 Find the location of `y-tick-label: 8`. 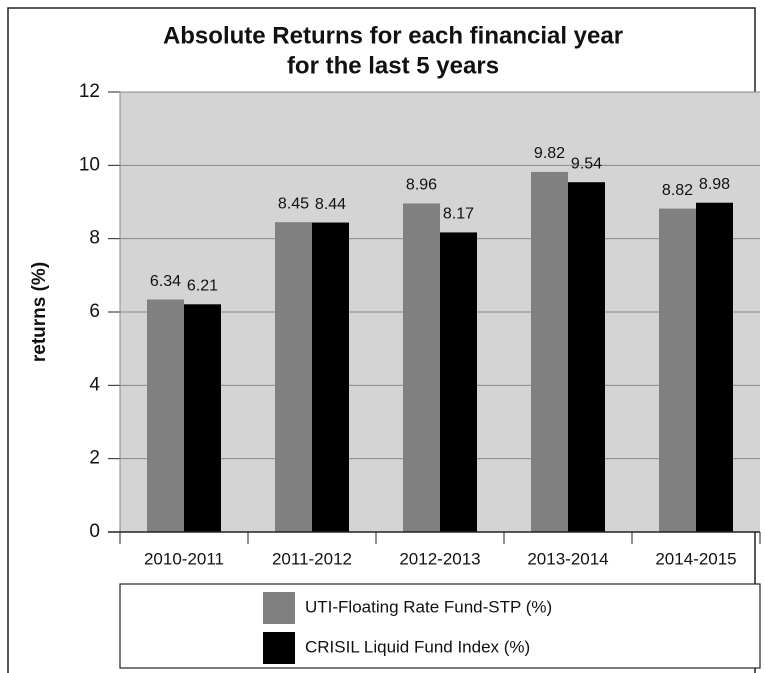

y-tick-label: 8 is located at coordinates (94, 238).